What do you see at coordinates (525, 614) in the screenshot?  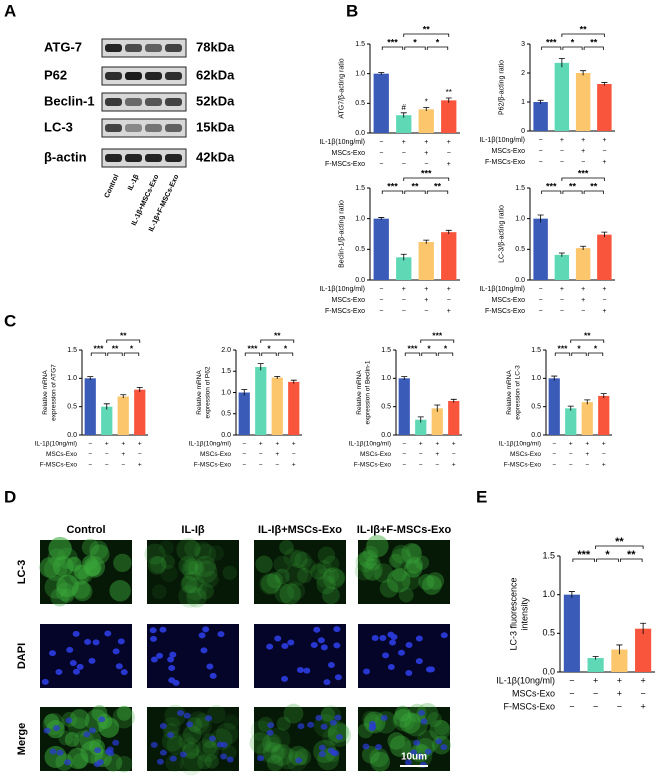 I see `y-axis-label: intensity` at bounding box center [525, 614].